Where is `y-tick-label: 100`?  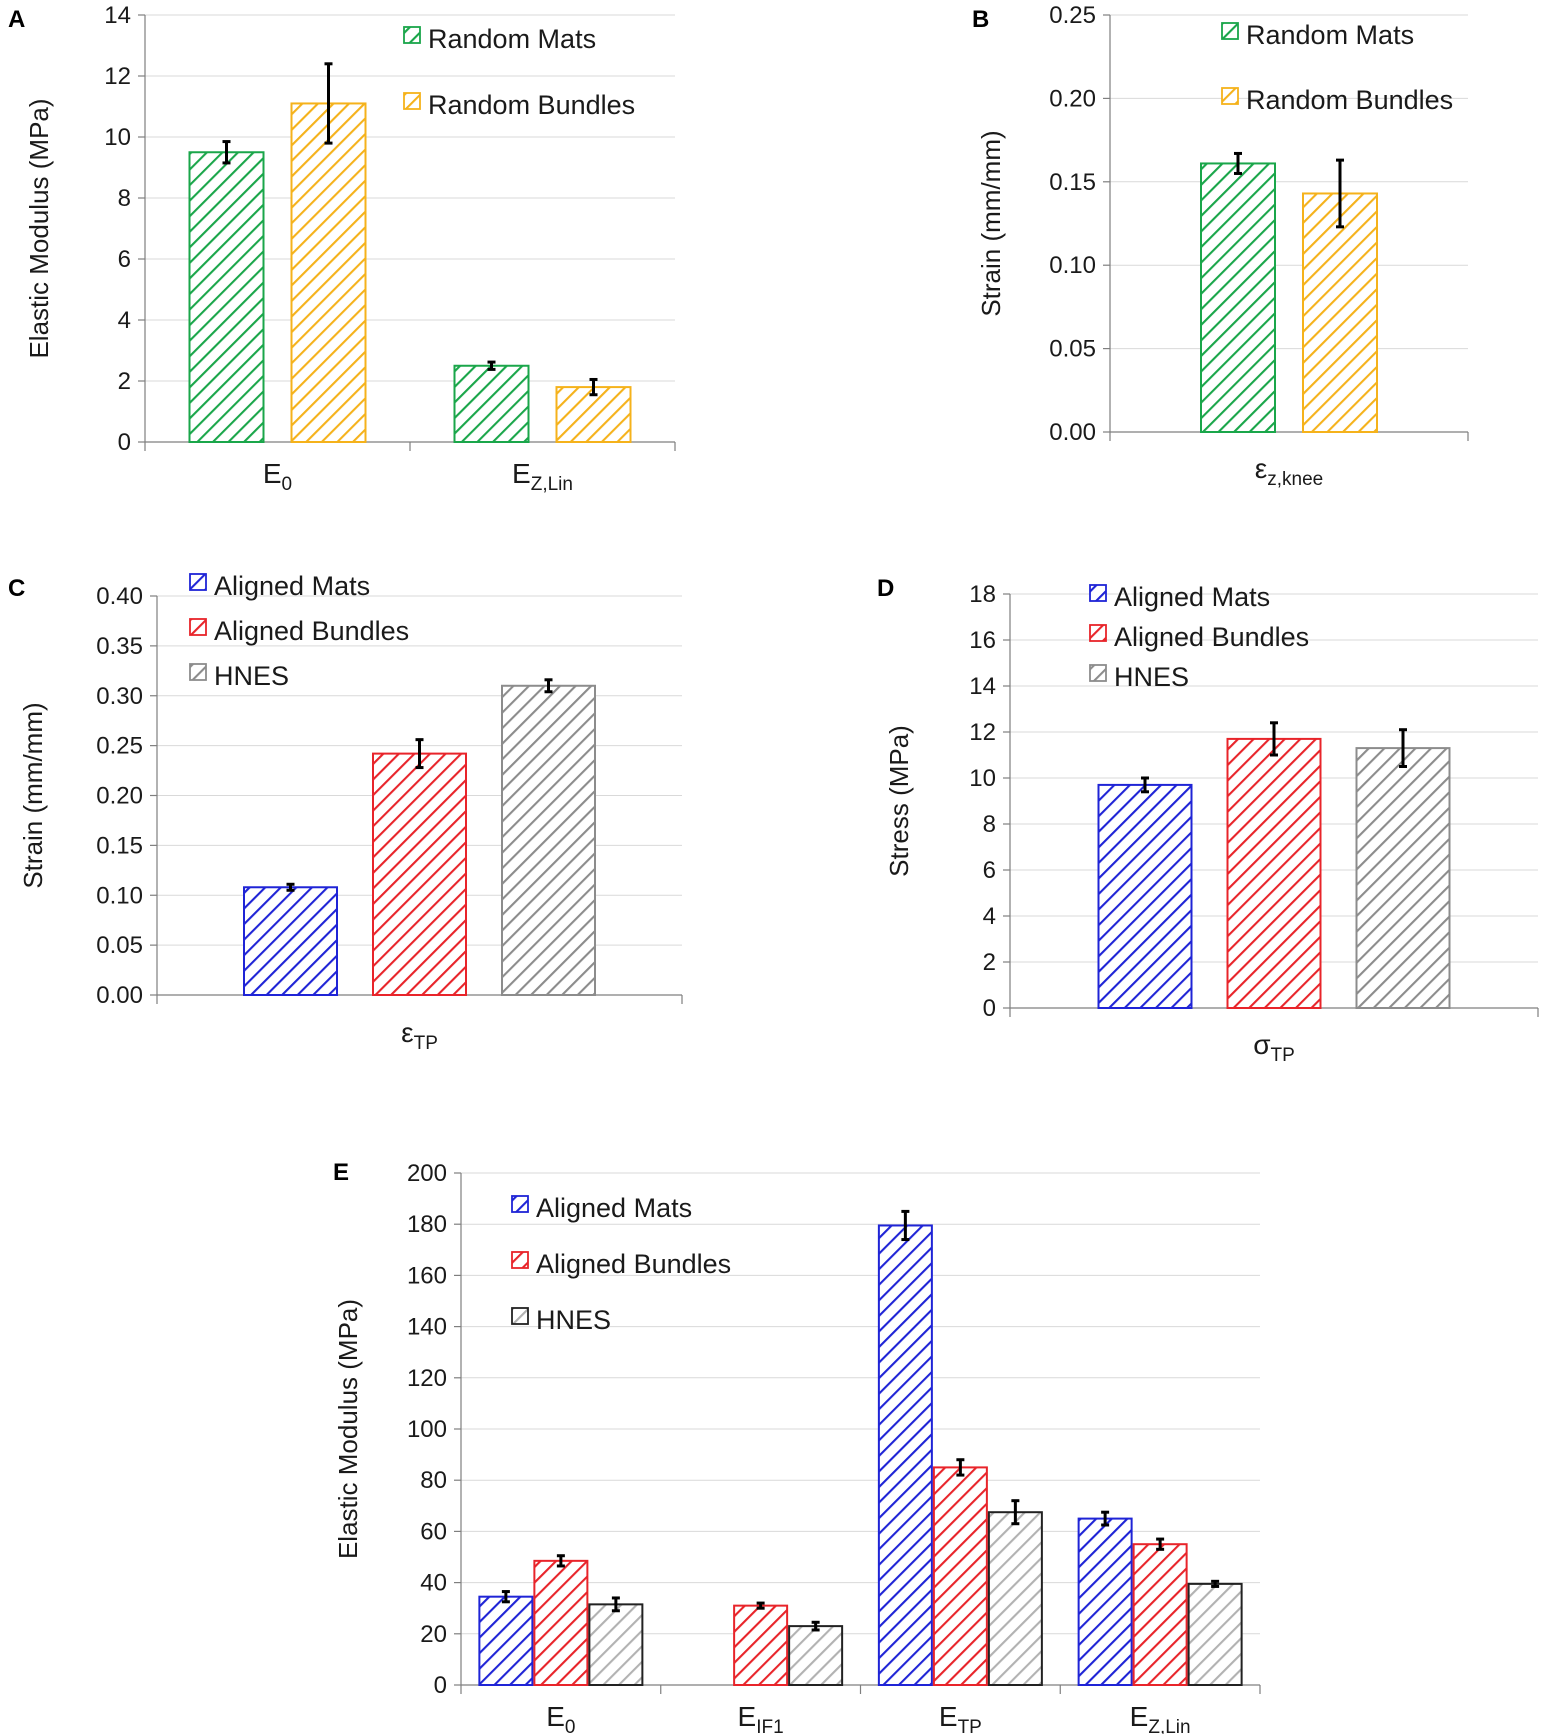
y-tick-label: 100 is located at coordinates (427, 1429).